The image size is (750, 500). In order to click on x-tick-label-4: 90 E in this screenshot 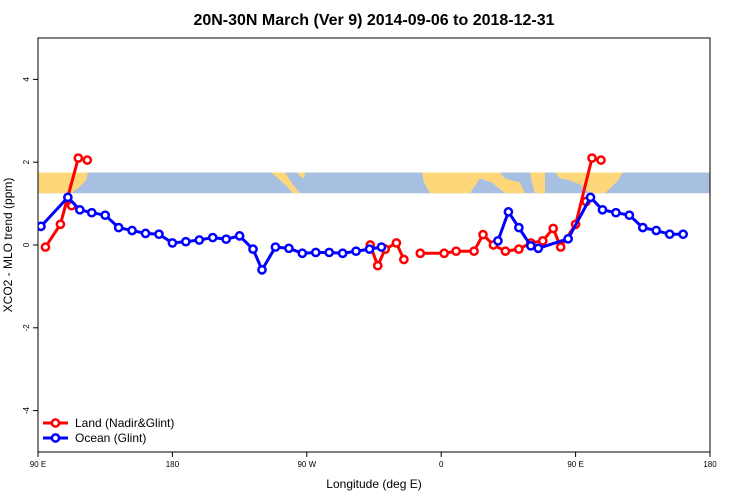, I will do `click(575, 464)`.